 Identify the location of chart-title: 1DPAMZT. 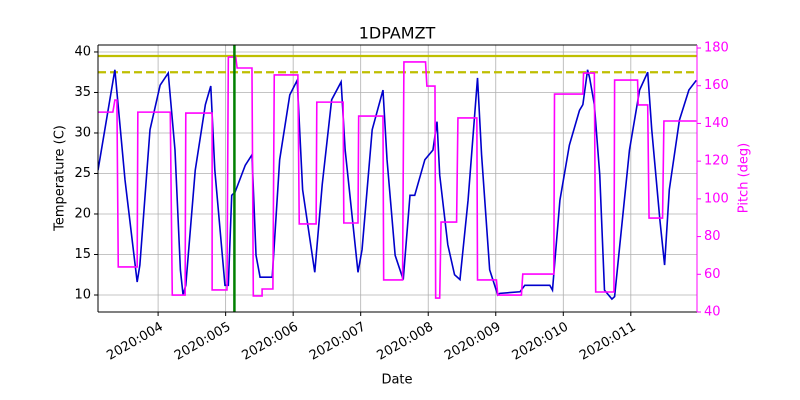
(397, 33).